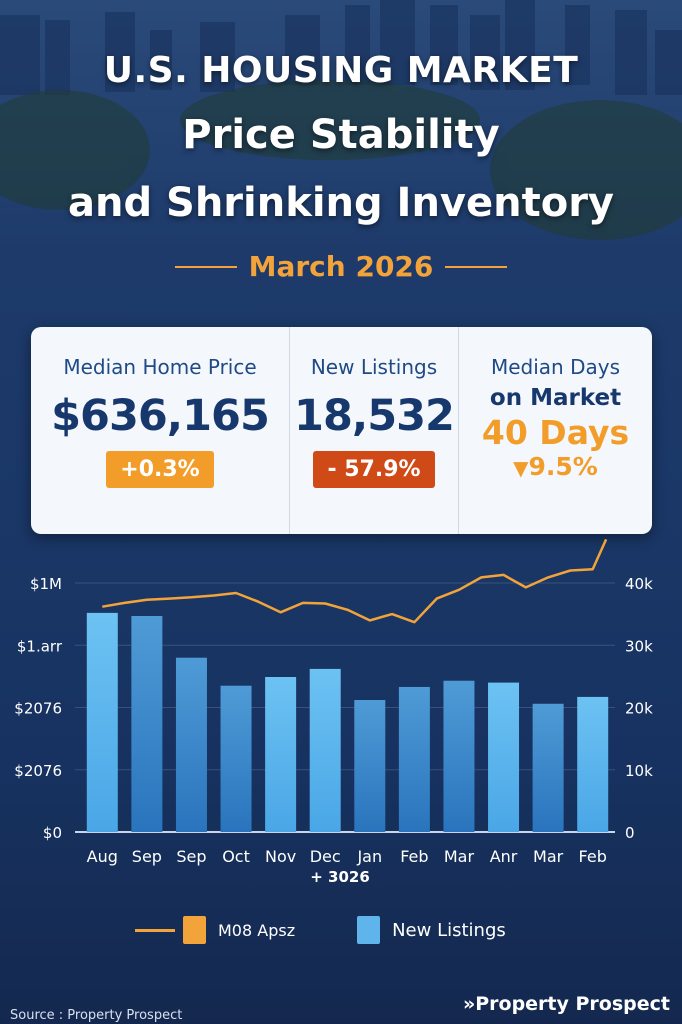  Describe the element at coordinates (374, 416) in the screenshot. I see `stat-value: 18,532` at that location.